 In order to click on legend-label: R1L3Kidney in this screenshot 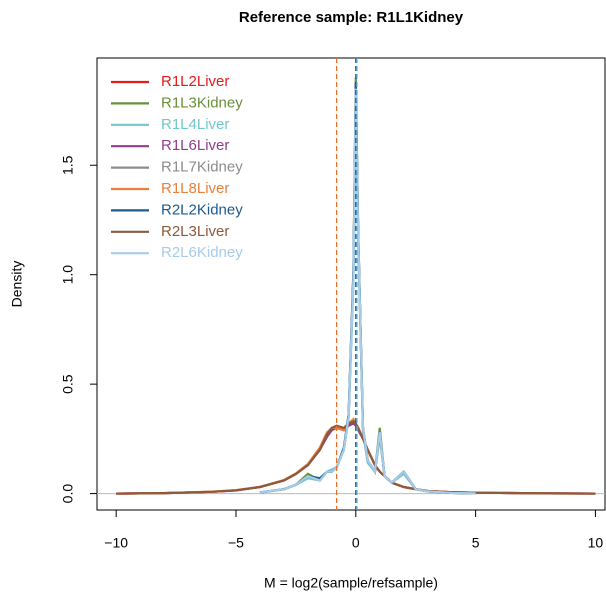, I will do `click(202, 102)`.